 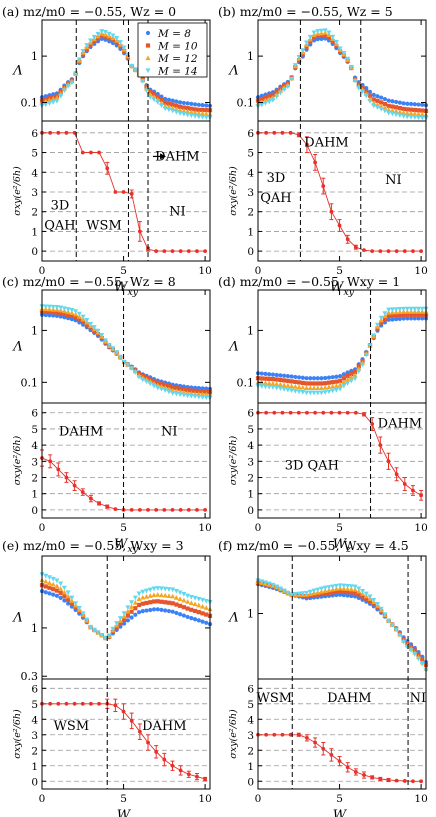 What do you see at coordinates (30, 382) in the screenshot?
I see `y-tick-label: 0.1` at bounding box center [30, 382].